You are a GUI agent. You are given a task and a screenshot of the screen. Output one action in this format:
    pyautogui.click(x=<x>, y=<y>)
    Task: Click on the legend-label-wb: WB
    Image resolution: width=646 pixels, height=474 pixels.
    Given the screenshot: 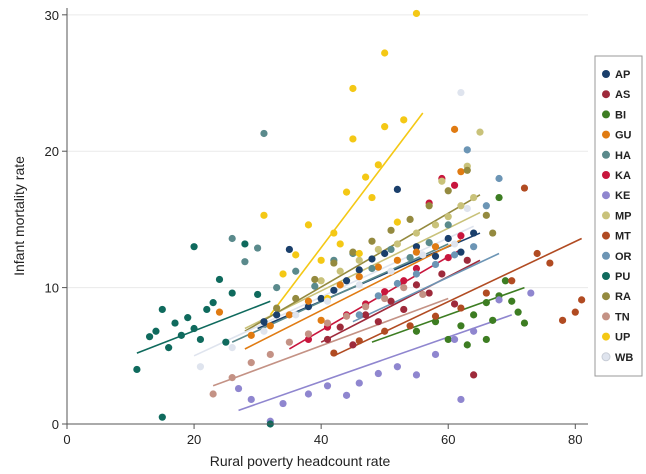 What is the action you would take?
    pyautogui.click(x=624, y=358)
    